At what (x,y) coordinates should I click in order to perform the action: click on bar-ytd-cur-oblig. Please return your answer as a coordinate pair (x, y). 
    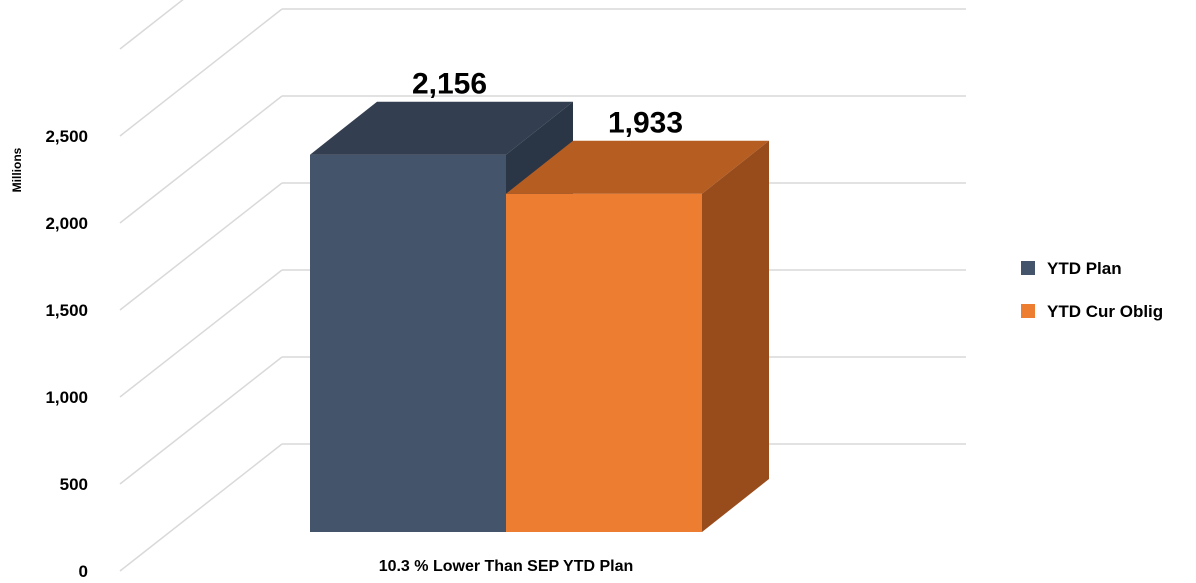
    Looking at the image, I should click on (637, 336).